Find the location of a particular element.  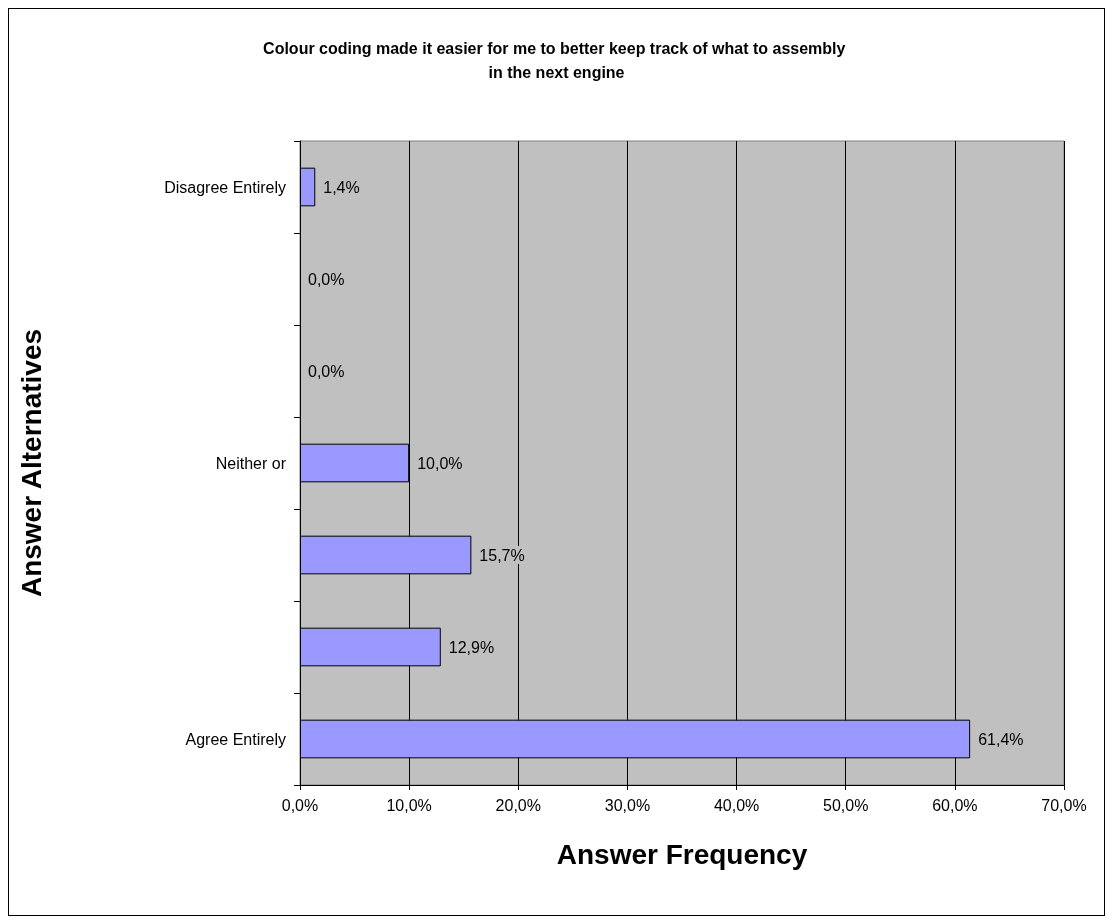

x-tick-label: 20,0% is located at coordinates (518, 805).